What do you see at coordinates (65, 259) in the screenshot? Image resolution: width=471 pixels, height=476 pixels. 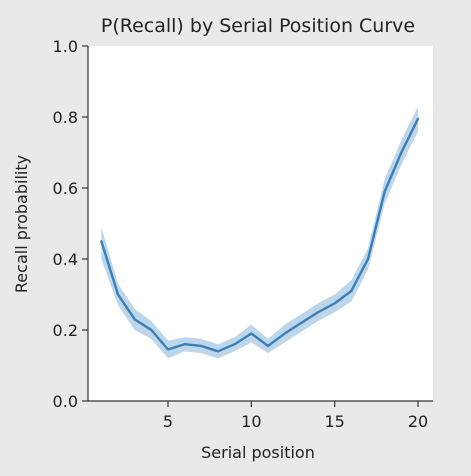 I see `y-tick-label: 0.4` at bounding box center [65, 259].